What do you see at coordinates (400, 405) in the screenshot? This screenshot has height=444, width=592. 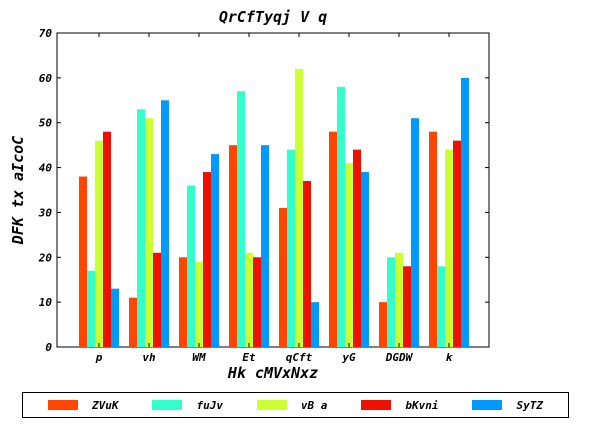 I see `legend-item: bKvni` at bounding box center [400, 405].